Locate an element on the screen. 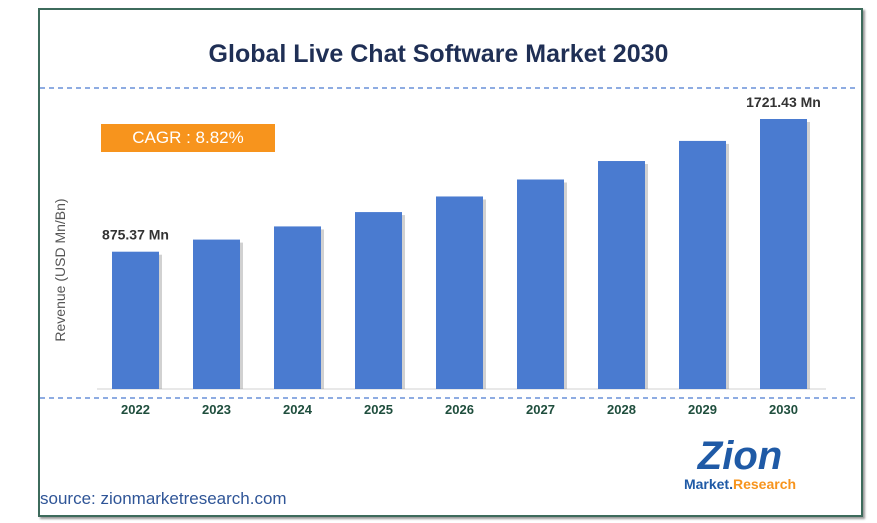 Image resolution: width=877 pixels, height=523 pixels. x-tick-label: 2027 is located at coordinates (540, 409).